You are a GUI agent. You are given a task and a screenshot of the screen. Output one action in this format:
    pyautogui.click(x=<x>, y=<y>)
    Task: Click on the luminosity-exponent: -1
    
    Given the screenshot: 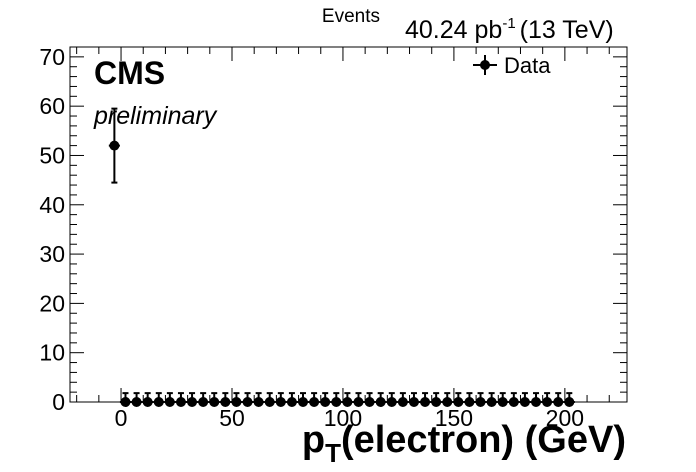 What is the action you would take?
    pyautogui.click(x=508, y=23)
    